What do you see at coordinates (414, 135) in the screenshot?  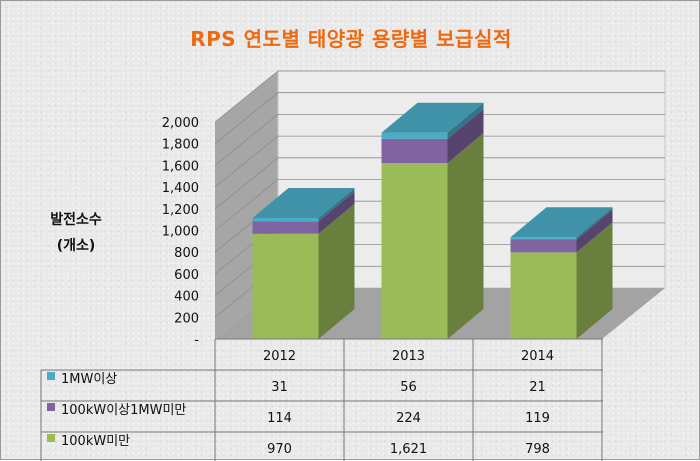 I see `bar-front-2013-s2` at bounding box center [414, 135].